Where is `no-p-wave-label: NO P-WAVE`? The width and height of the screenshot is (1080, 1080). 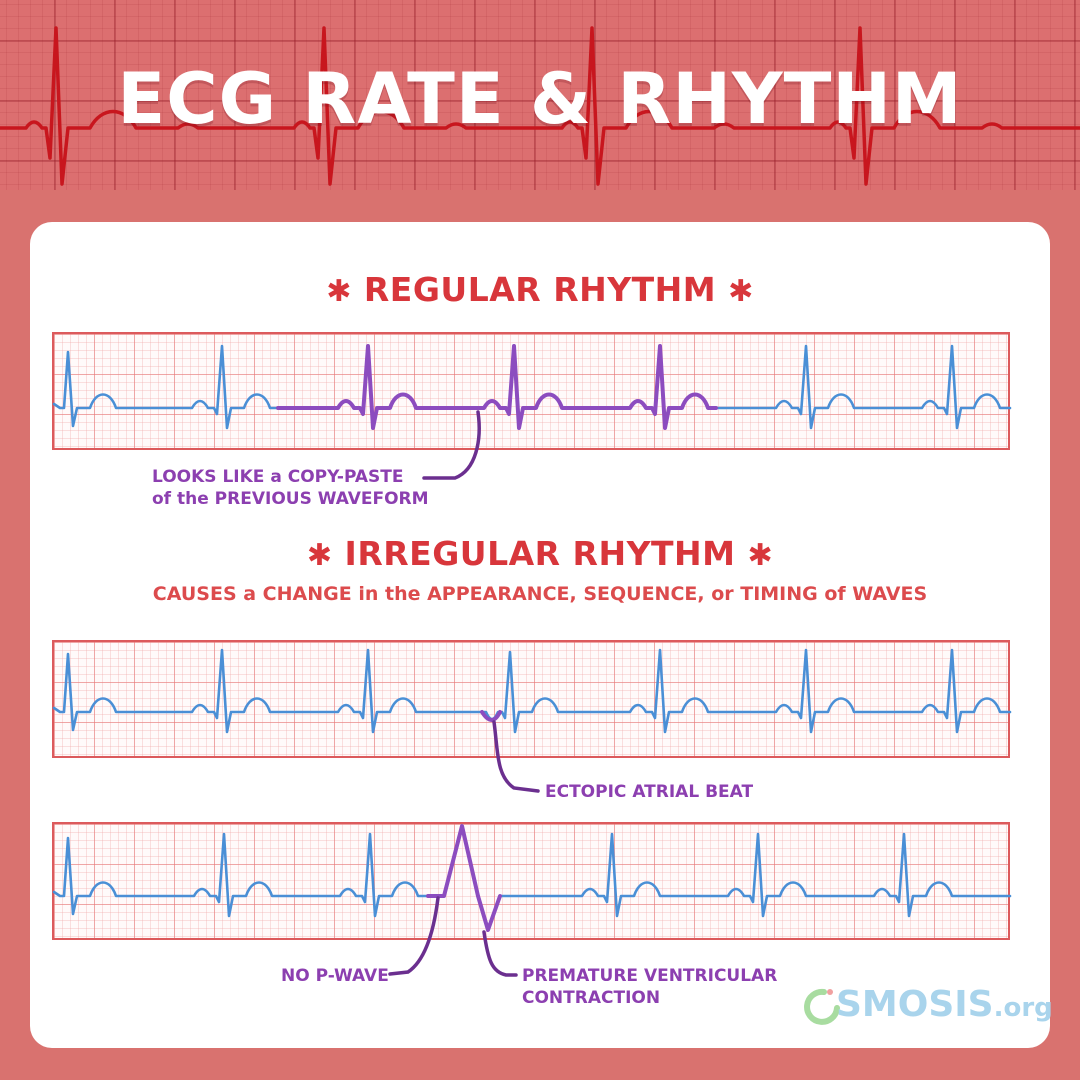
no-p-wave-label: NO P-WAVE is located at coordinates (335, 976).